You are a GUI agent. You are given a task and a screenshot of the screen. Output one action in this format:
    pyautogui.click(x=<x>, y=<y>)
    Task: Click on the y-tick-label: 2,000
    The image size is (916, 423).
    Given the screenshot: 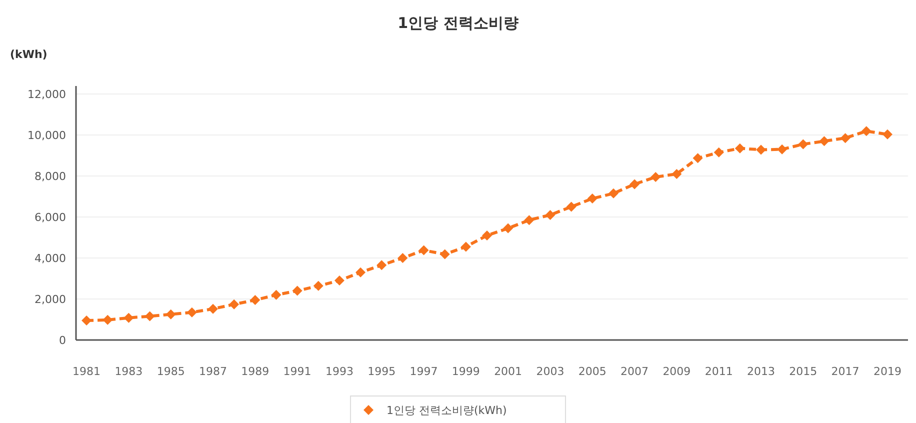 What is the action you would take?
    pyautogui.click(x=50, y=299)
    